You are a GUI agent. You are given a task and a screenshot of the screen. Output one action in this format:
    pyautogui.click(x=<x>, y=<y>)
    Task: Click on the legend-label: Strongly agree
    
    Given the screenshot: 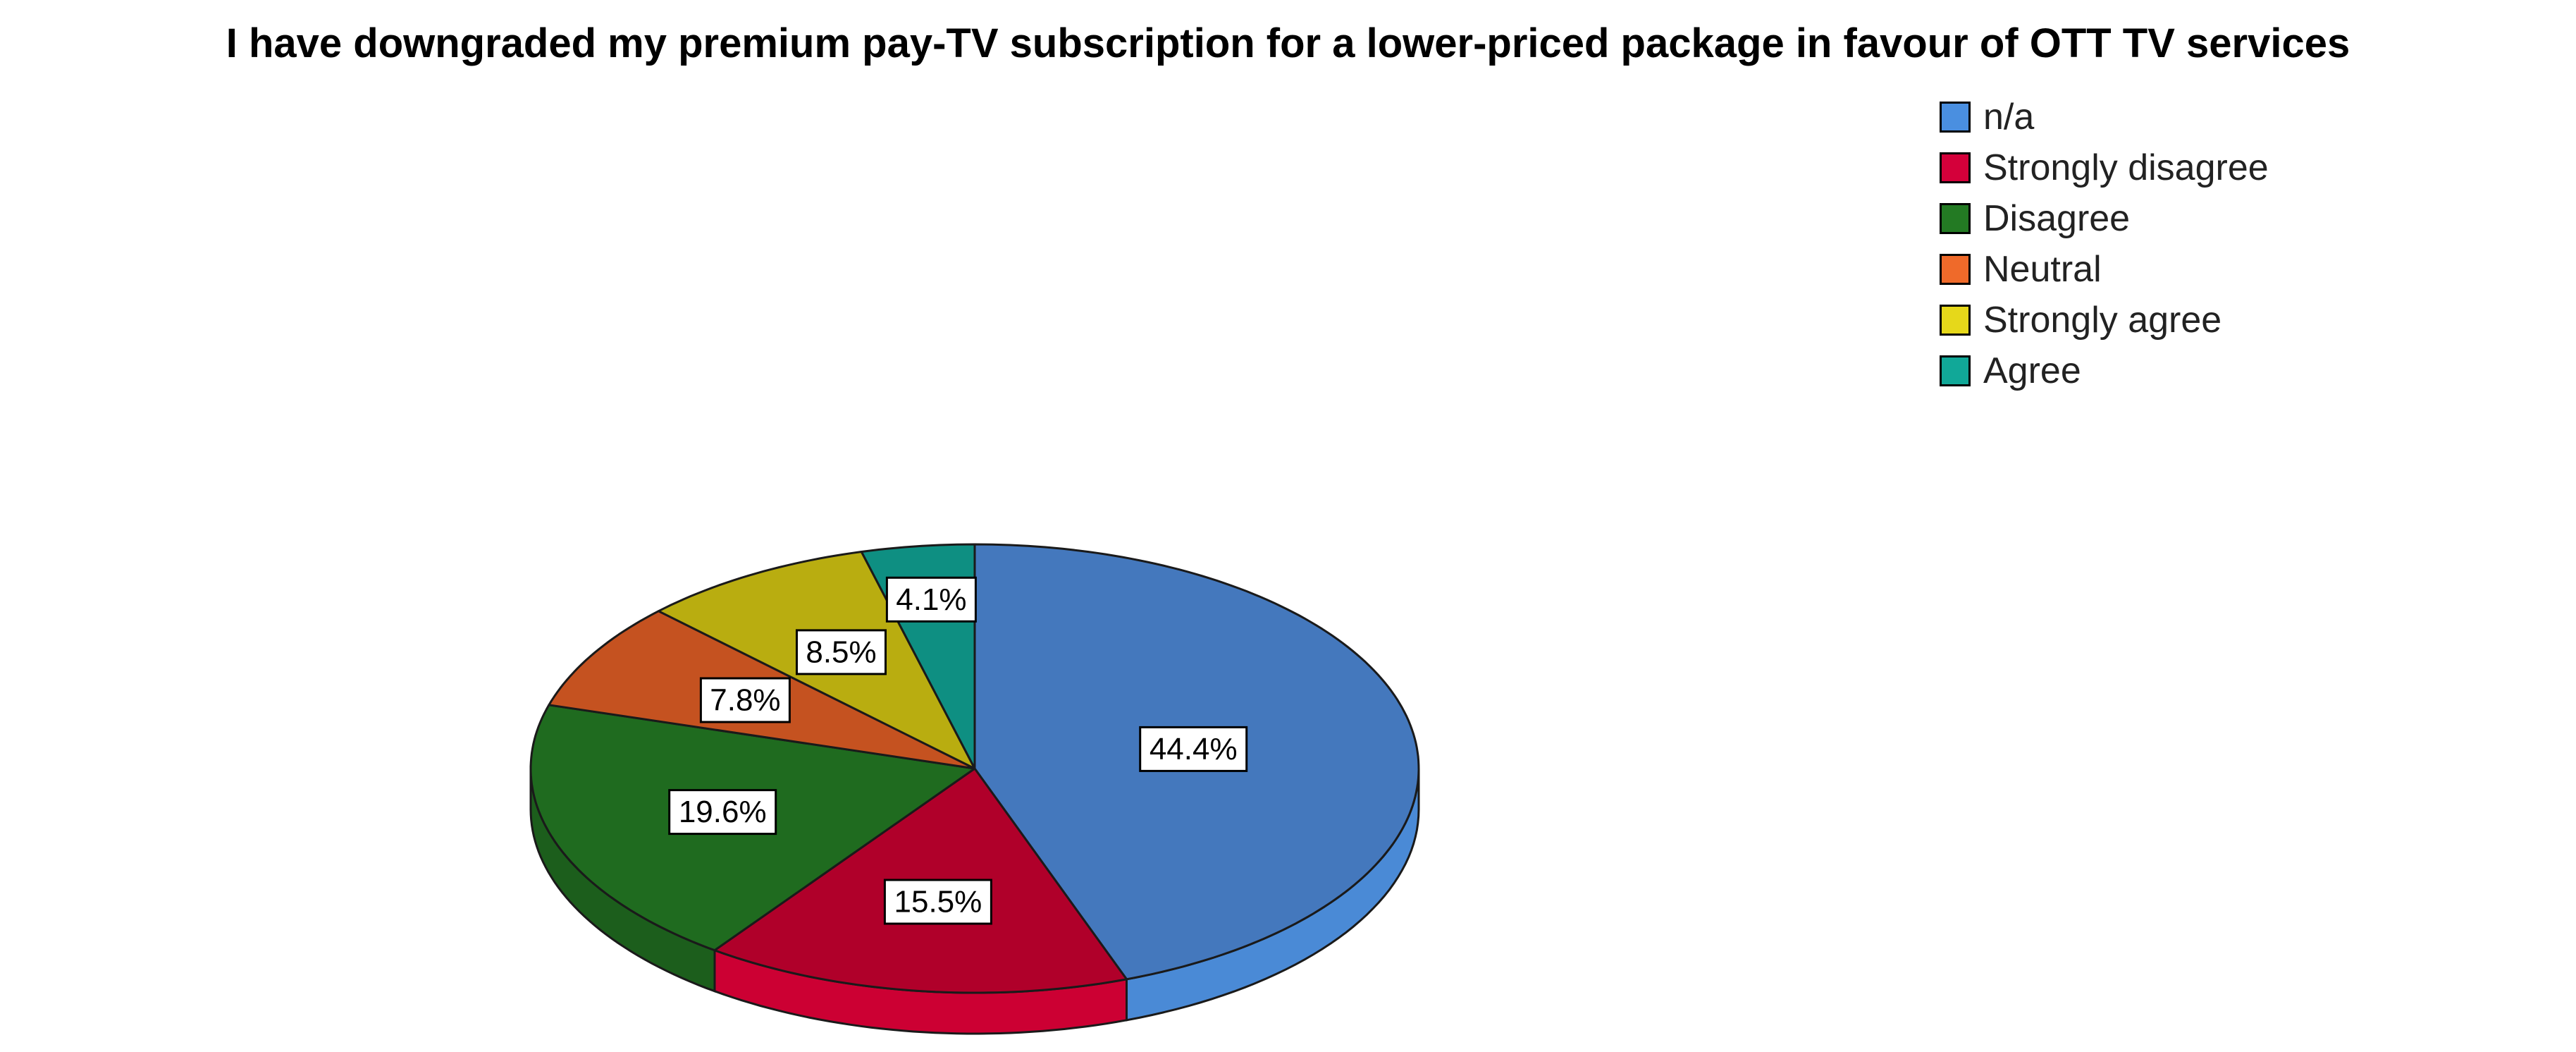 What is the action you would take?
    pyautogui.click(x=2102, y=320)
    